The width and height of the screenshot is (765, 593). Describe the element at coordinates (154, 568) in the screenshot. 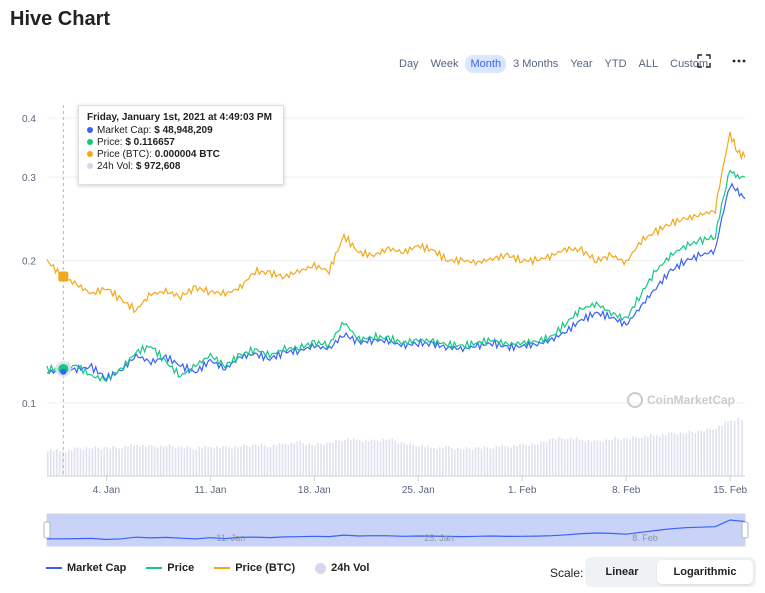

I see `legend-swatch-icon` at that location.